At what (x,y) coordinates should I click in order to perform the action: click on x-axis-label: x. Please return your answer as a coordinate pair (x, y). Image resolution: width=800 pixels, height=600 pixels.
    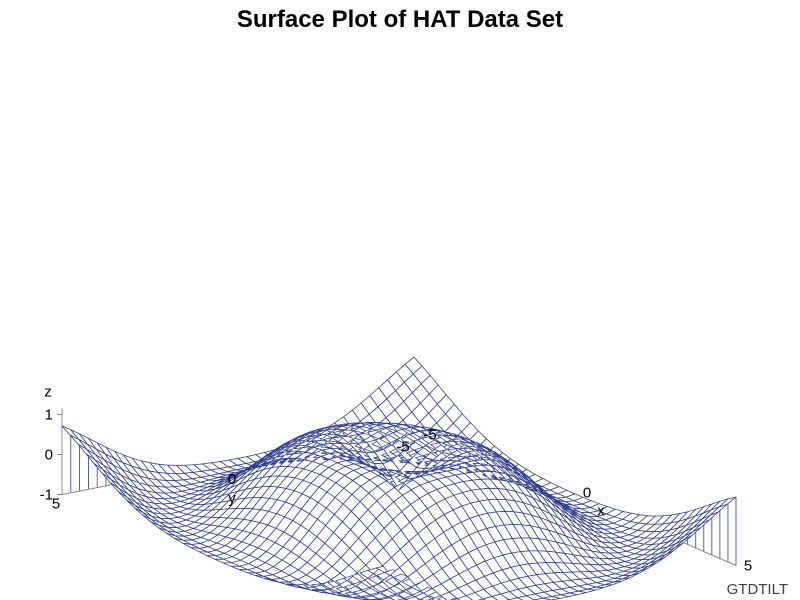
    Looking at the image, I should click on (601, 511).